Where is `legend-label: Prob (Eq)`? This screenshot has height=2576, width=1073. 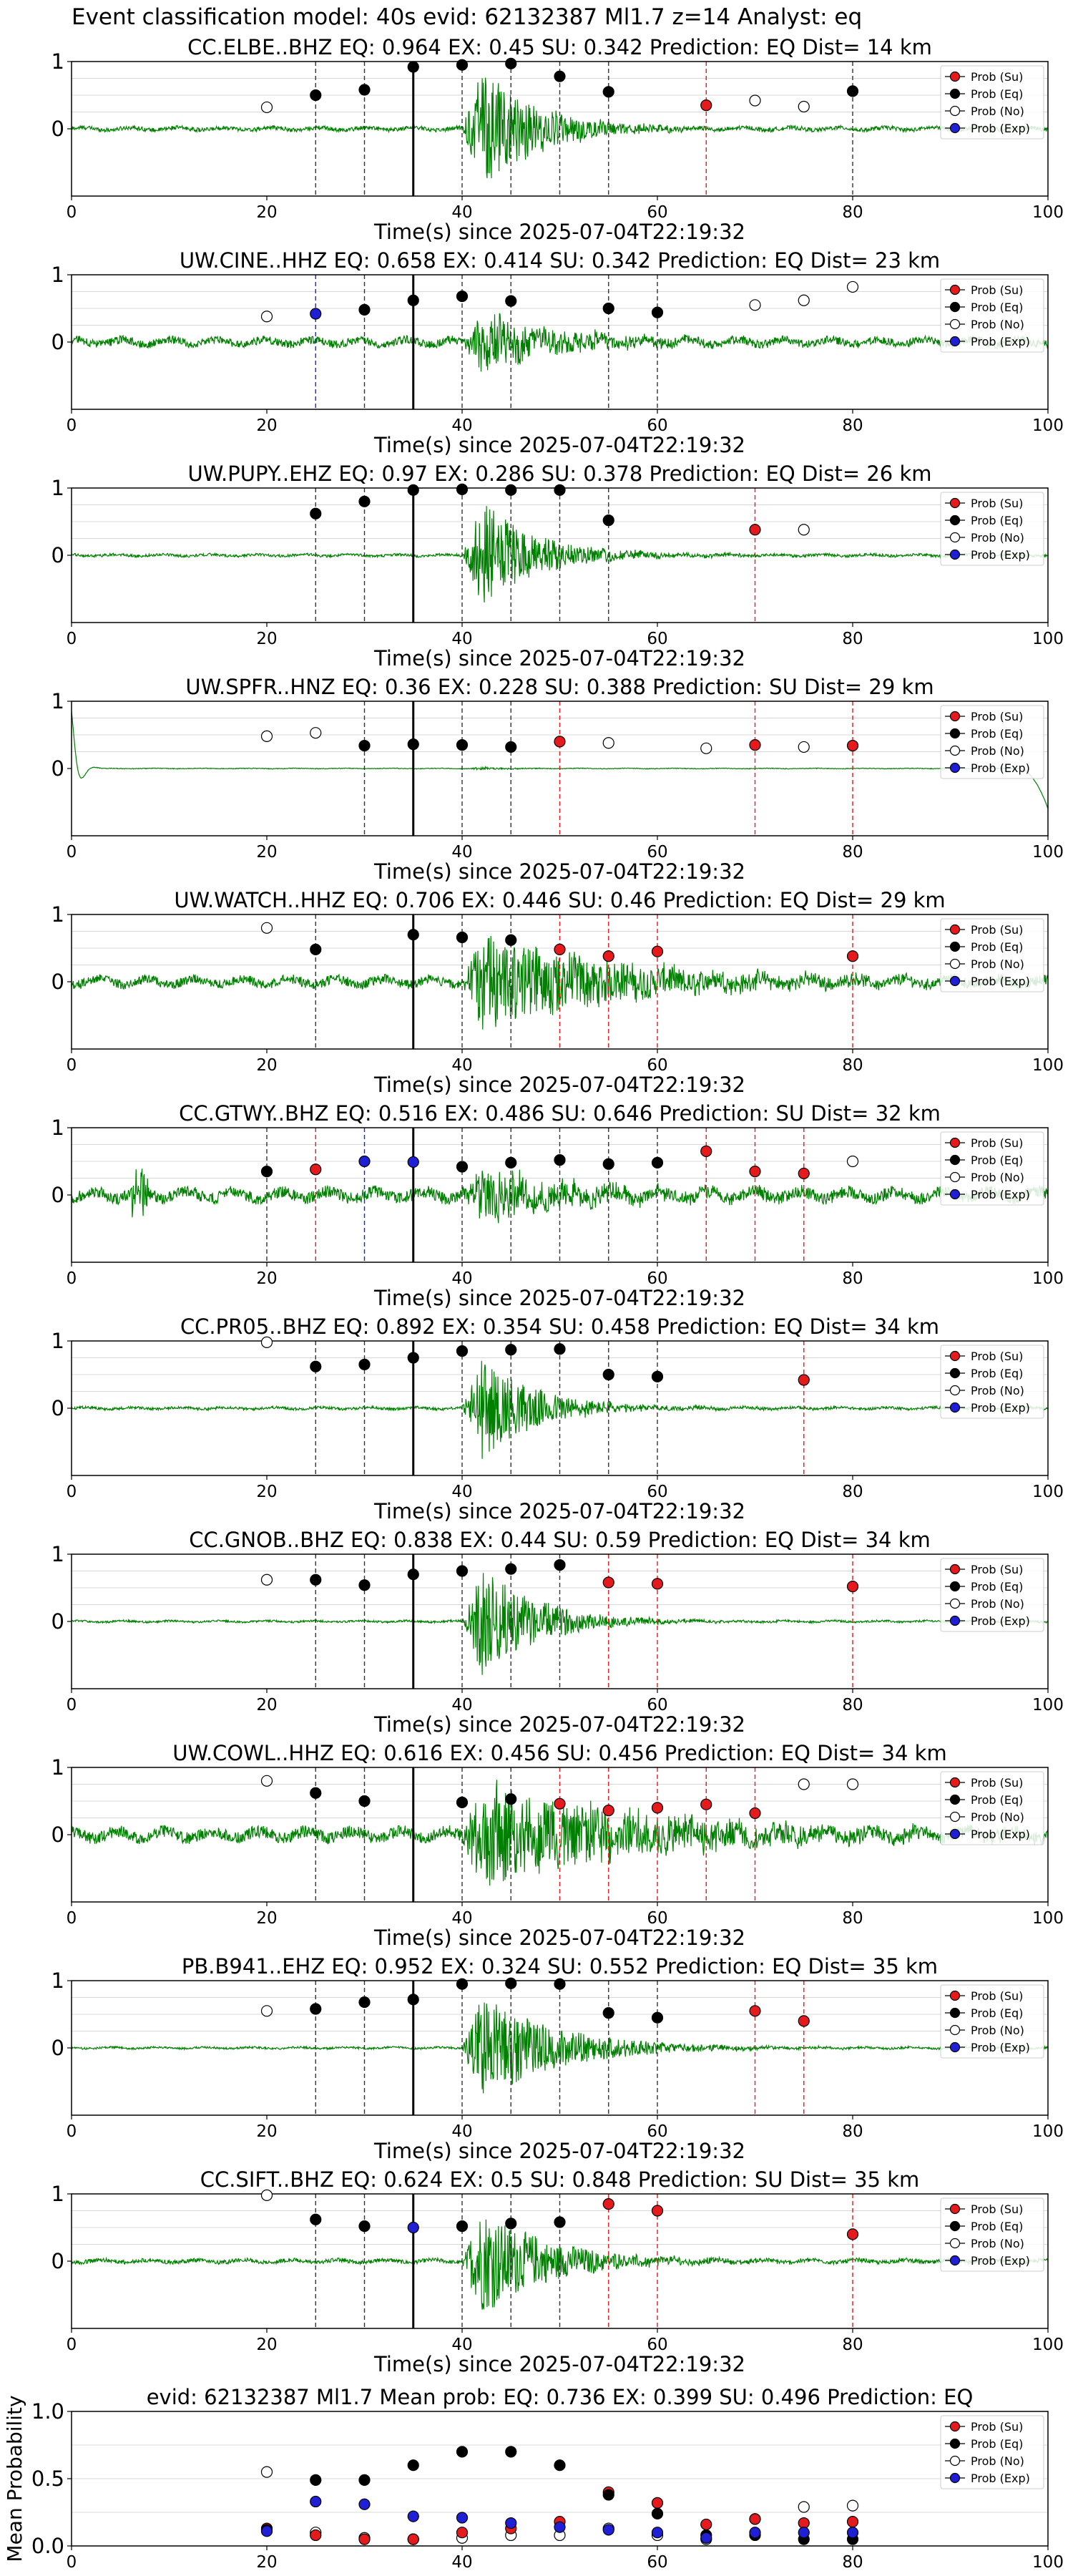
legend-label: Prob (Eq) is located at coordinates (997, 947).